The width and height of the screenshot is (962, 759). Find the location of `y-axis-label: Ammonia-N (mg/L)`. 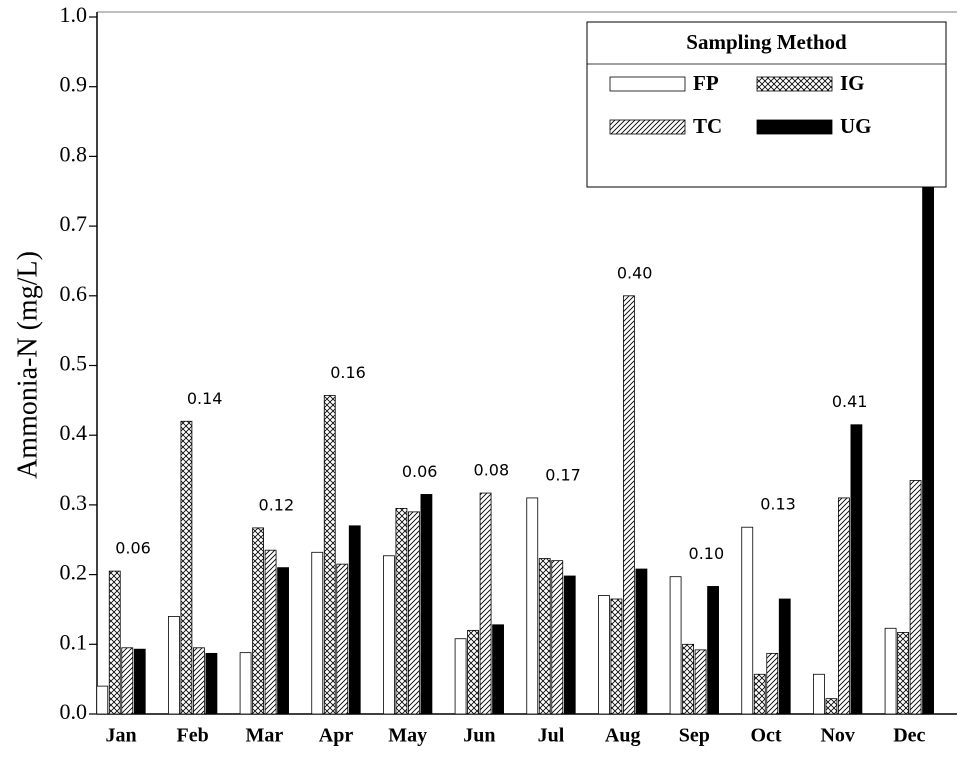

y-axis-label: Ammonia-N (mg/L) is located at coordinates (27, 365).